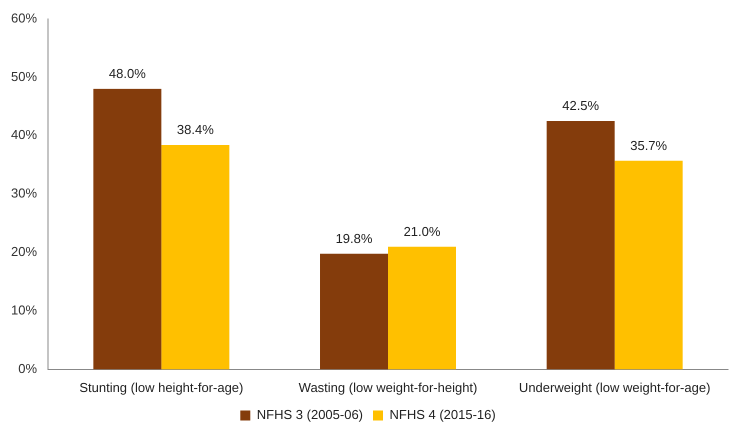 This screenshot has height=440, width=746. Describe the element at coordinates (24, 76) in the screenshot. I see `y-tick-label: 50%` at that location.